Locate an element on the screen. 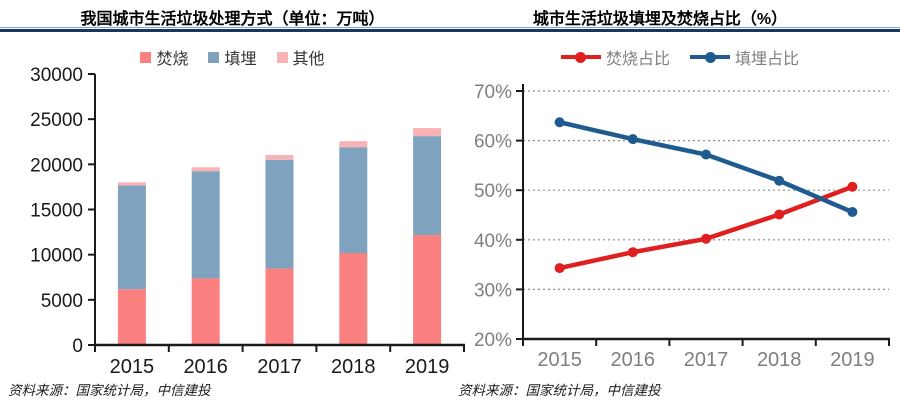  legend-item-landfill: 填埋 is located at coordinates (232, 57).